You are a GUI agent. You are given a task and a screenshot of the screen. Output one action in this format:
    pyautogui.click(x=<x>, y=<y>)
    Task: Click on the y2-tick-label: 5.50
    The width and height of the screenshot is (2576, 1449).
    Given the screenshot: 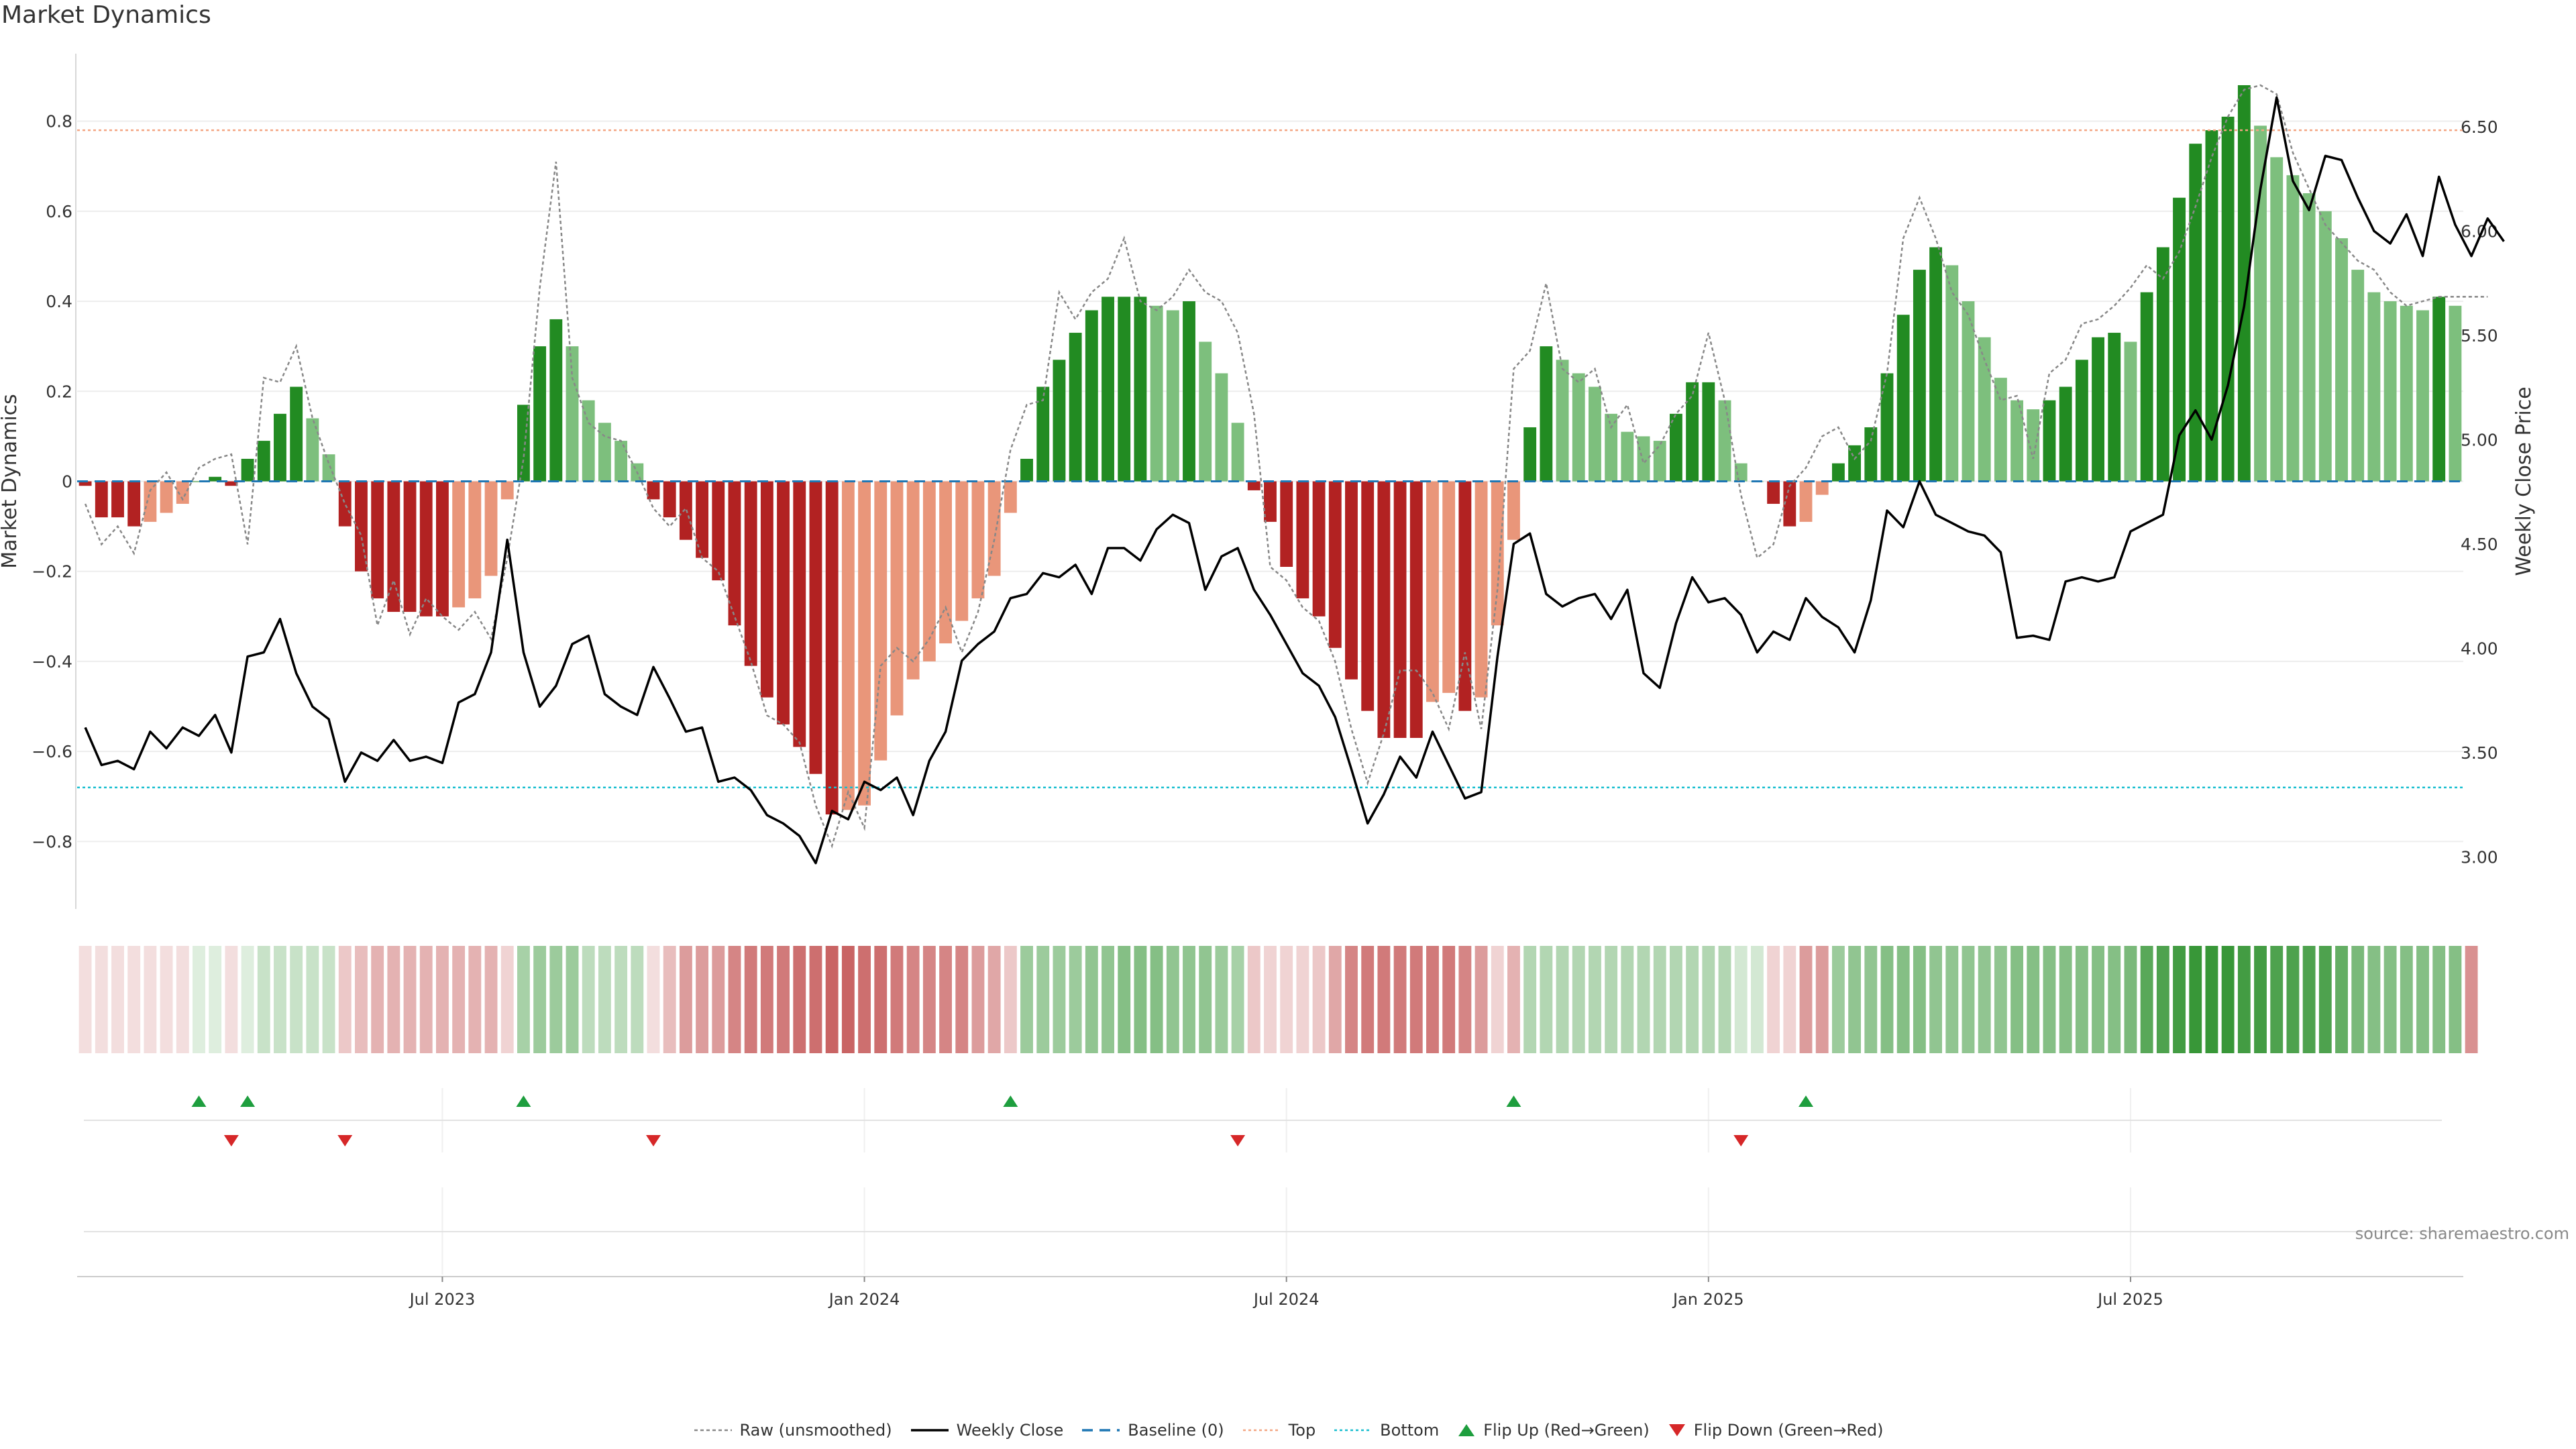 What is the action you would take?
    pyautogui.click(x=2479, y=335)
    